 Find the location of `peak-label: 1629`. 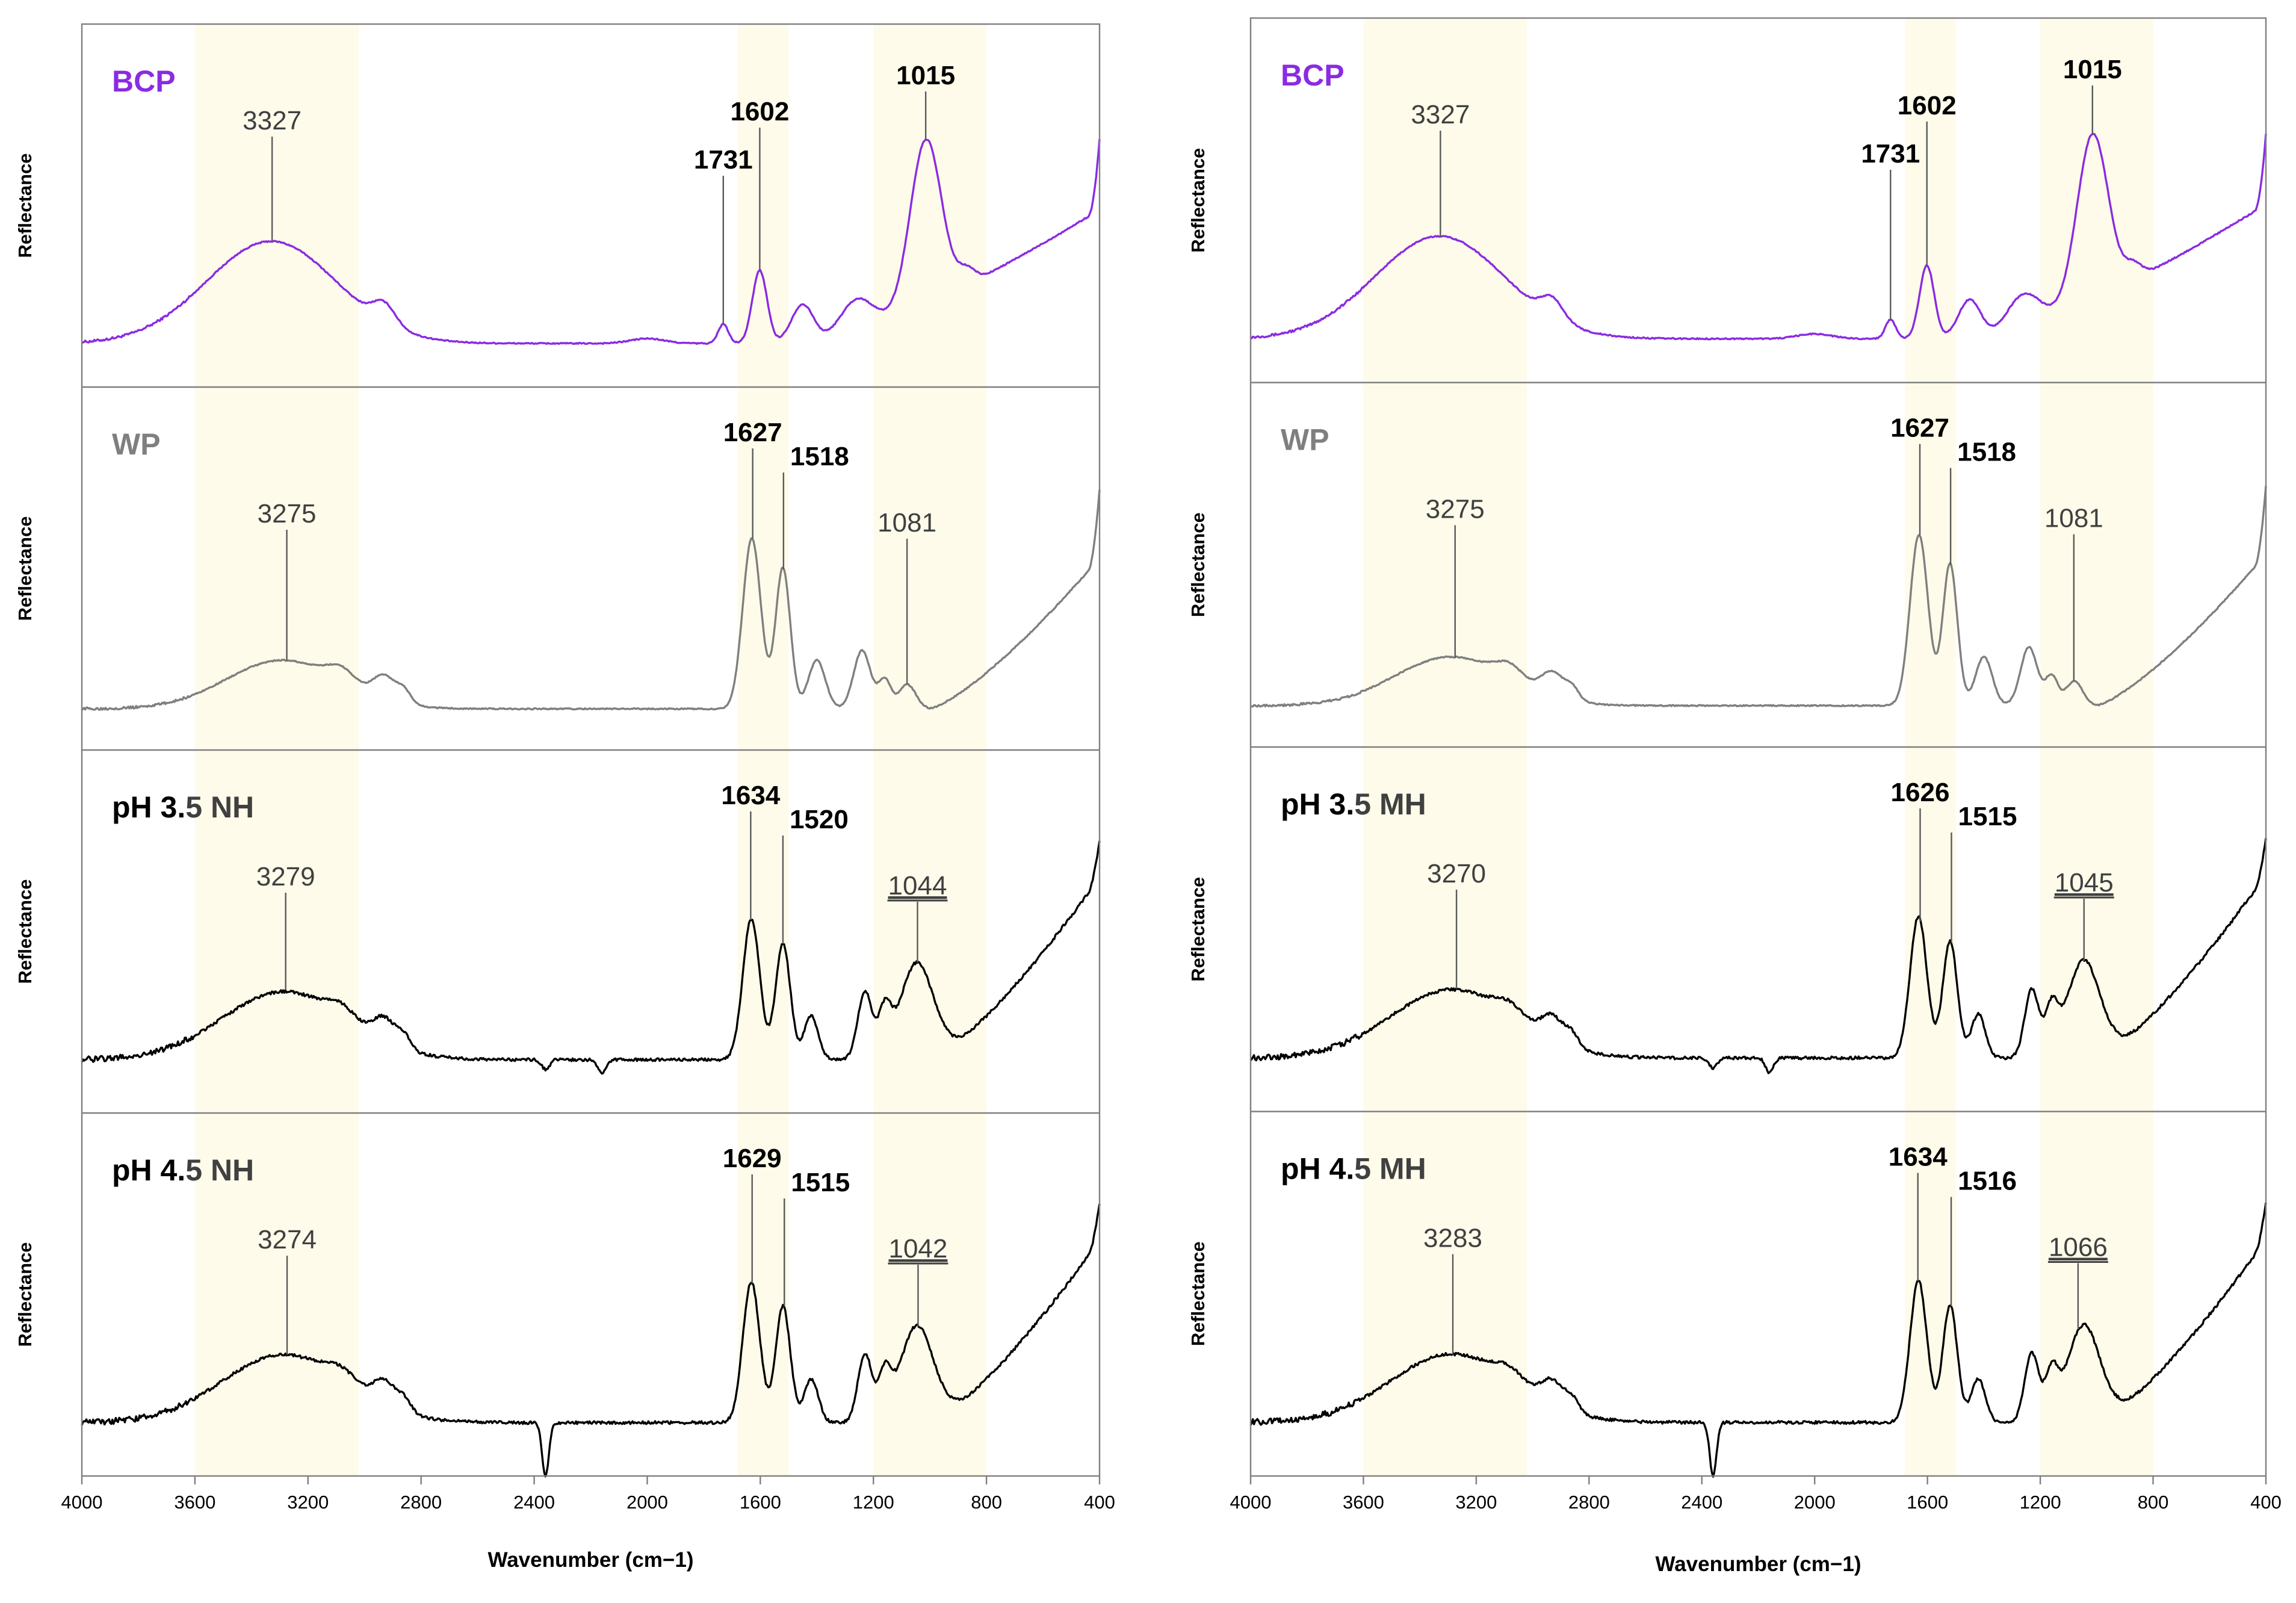

peak-label: 1629 is located at coordinates (752, 1158).